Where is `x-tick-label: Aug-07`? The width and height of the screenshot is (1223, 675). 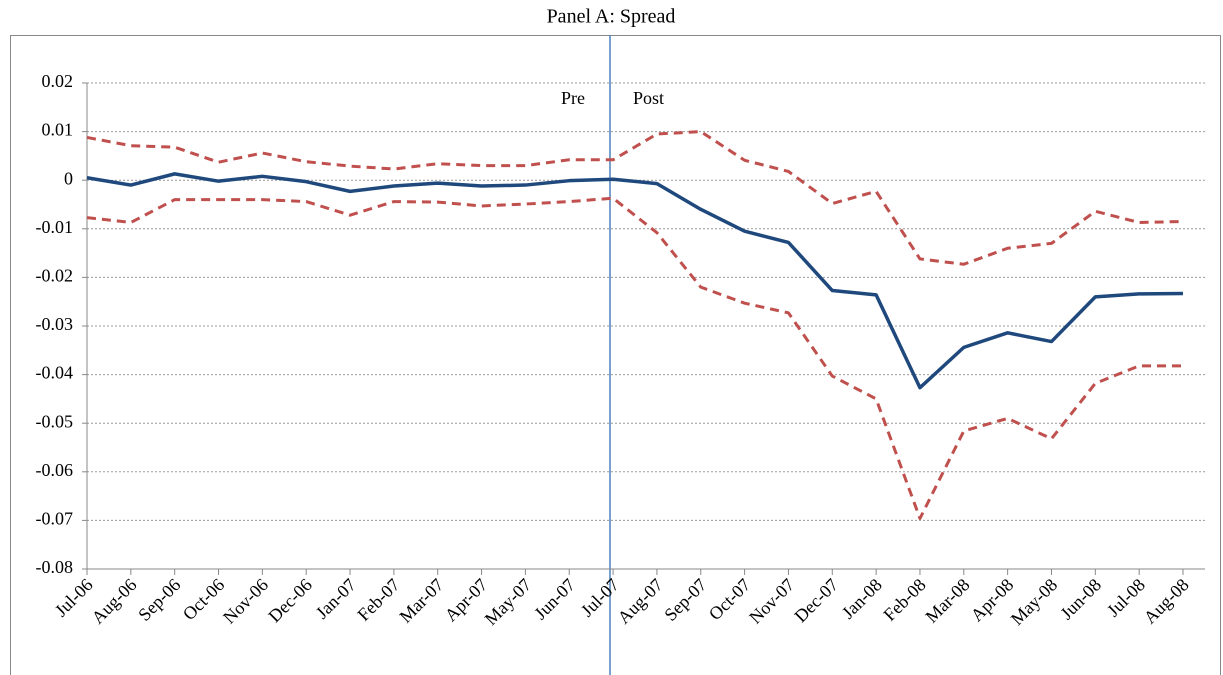
x-tick-label: Aug-07 is located at coordinates (640, 601).